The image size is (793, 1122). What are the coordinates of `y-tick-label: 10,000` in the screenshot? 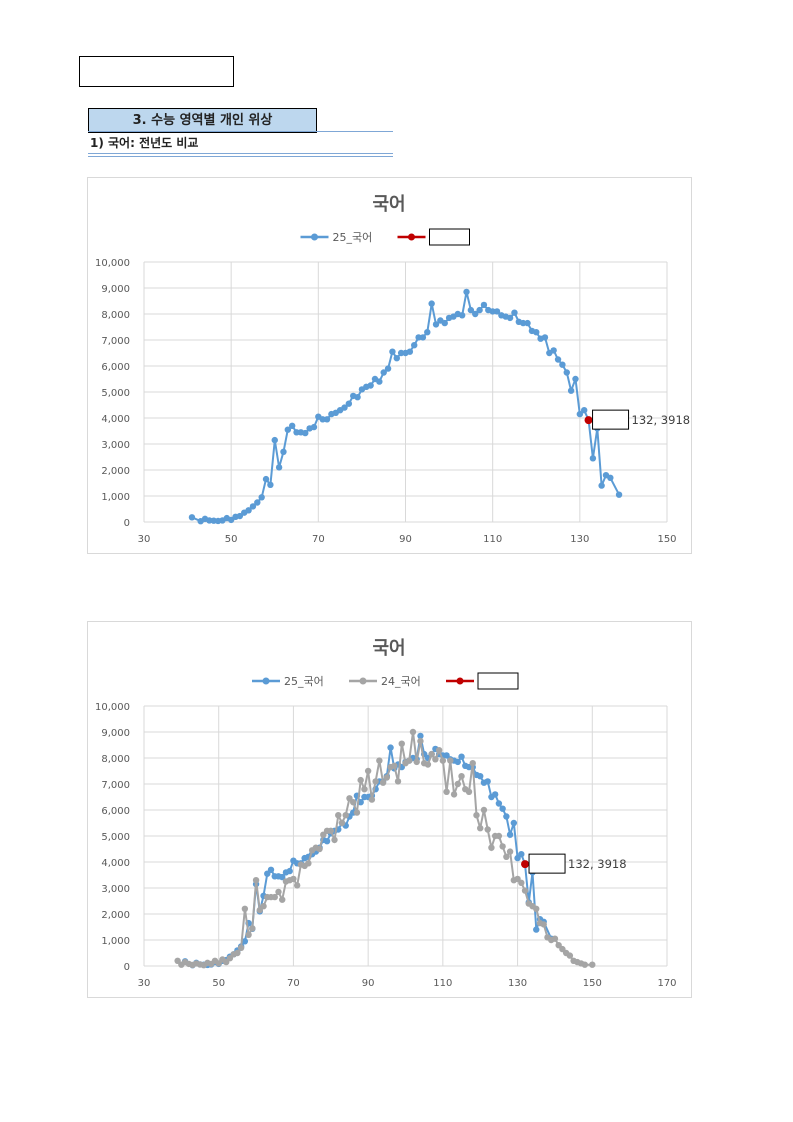 It's located at (112, 707).